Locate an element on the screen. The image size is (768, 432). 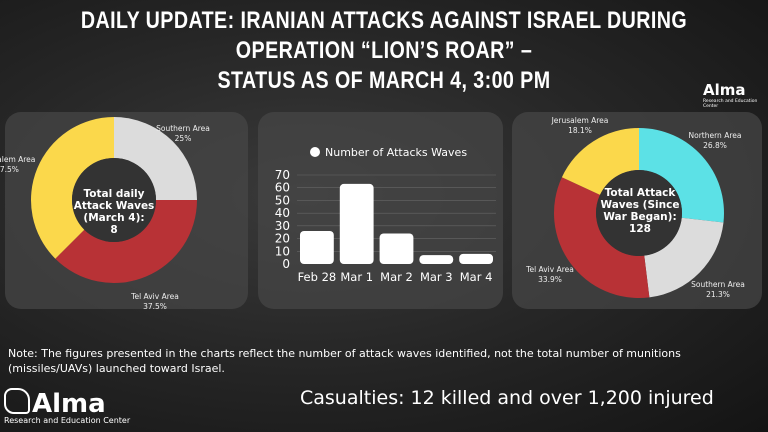
bar-chart-panel is located at coordinates (380, 210).